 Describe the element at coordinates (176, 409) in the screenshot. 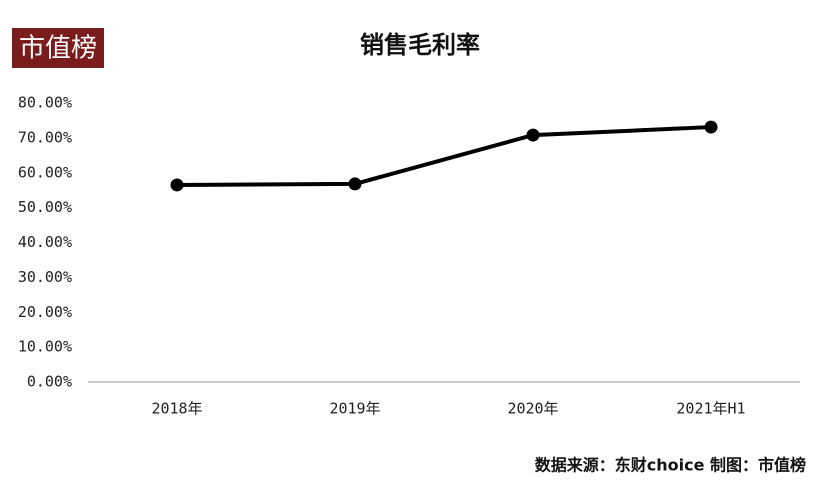

I see `x-tick-label: 2018年` at that location.